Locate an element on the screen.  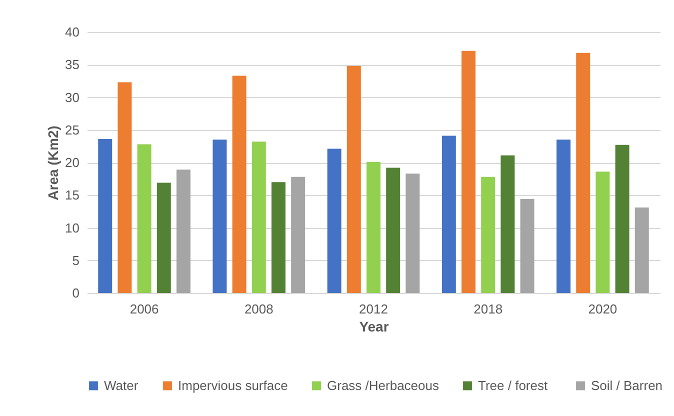
legend-label: Soil / Barren is located at coordinates (627, 385).